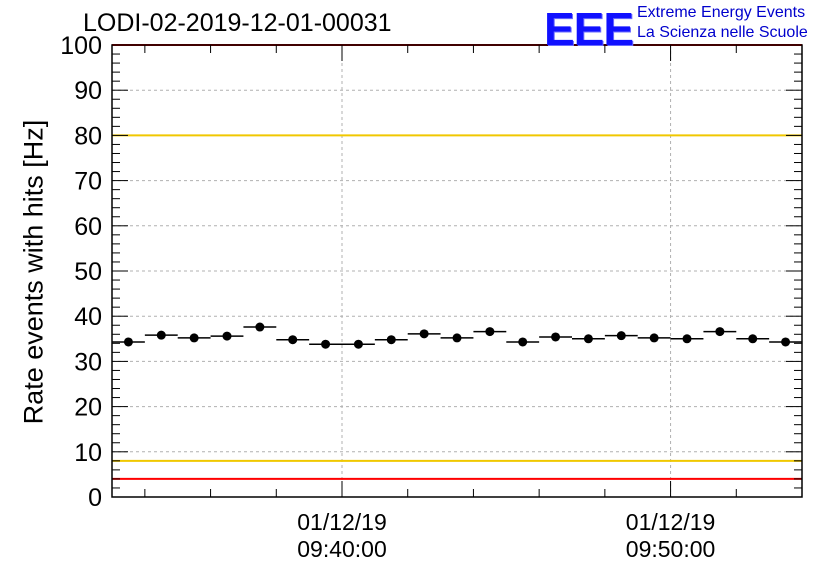 The width and height of the screenshot is (836, 572). I want to click on y-tick-label: 10, so click(88, 453).